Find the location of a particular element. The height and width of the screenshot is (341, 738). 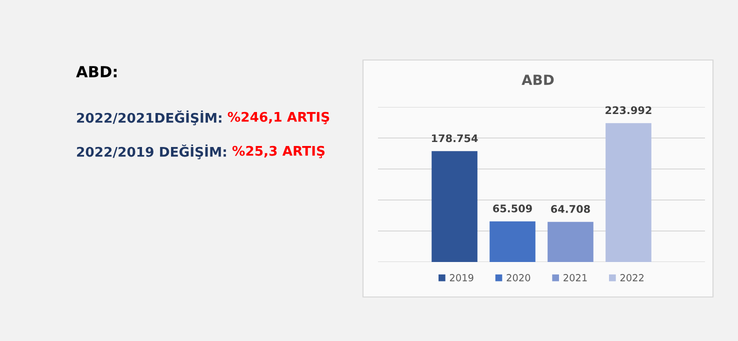

text: 2022/2021DEĞİŞİM: is located at coordinates (149, 118).